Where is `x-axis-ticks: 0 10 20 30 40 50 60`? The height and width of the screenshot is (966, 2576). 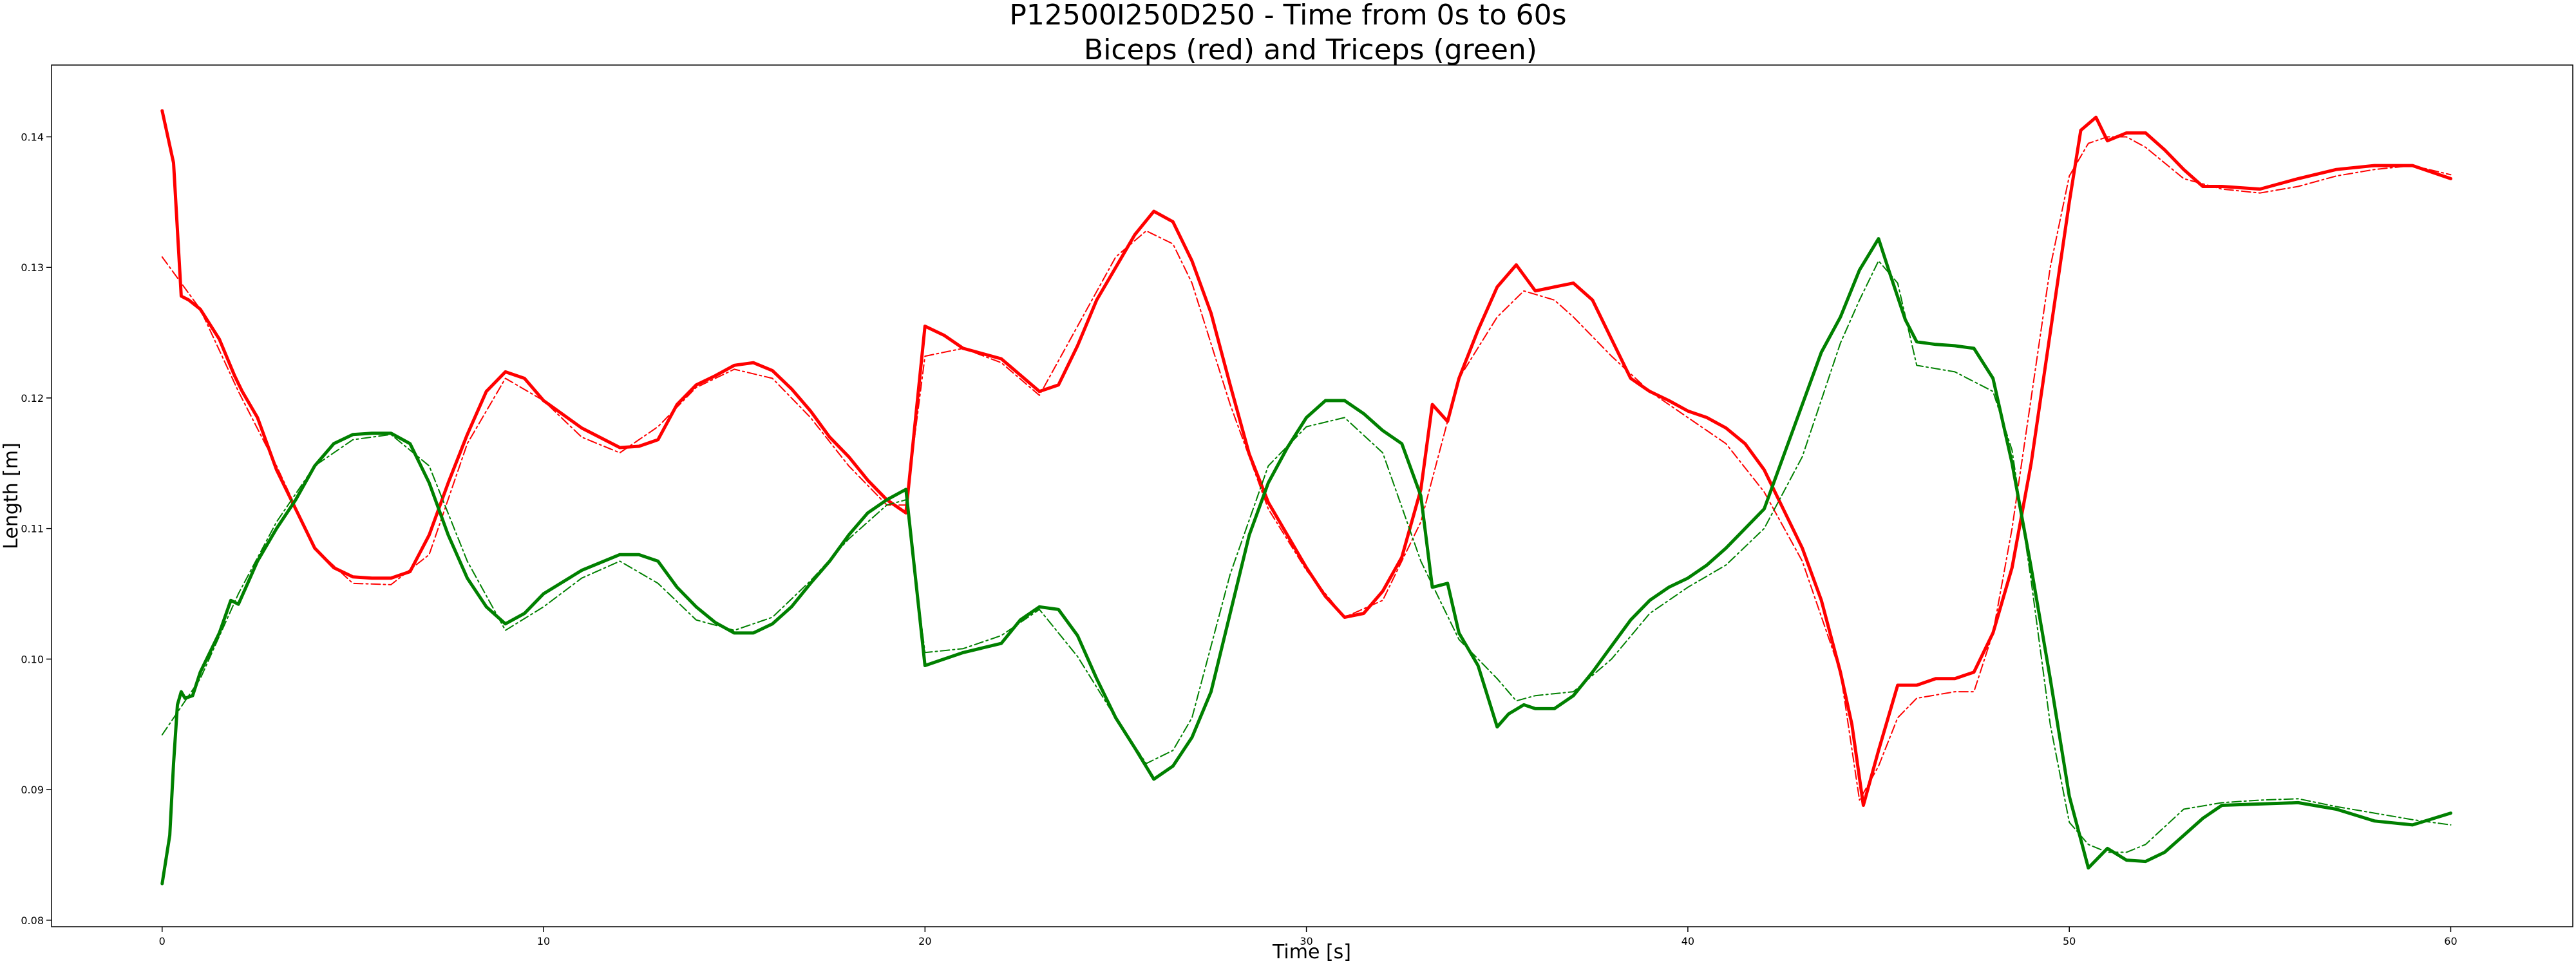
x-axis-ticks: 0 10 20 30 40 50 60 is located at coordinates (1308, 937).